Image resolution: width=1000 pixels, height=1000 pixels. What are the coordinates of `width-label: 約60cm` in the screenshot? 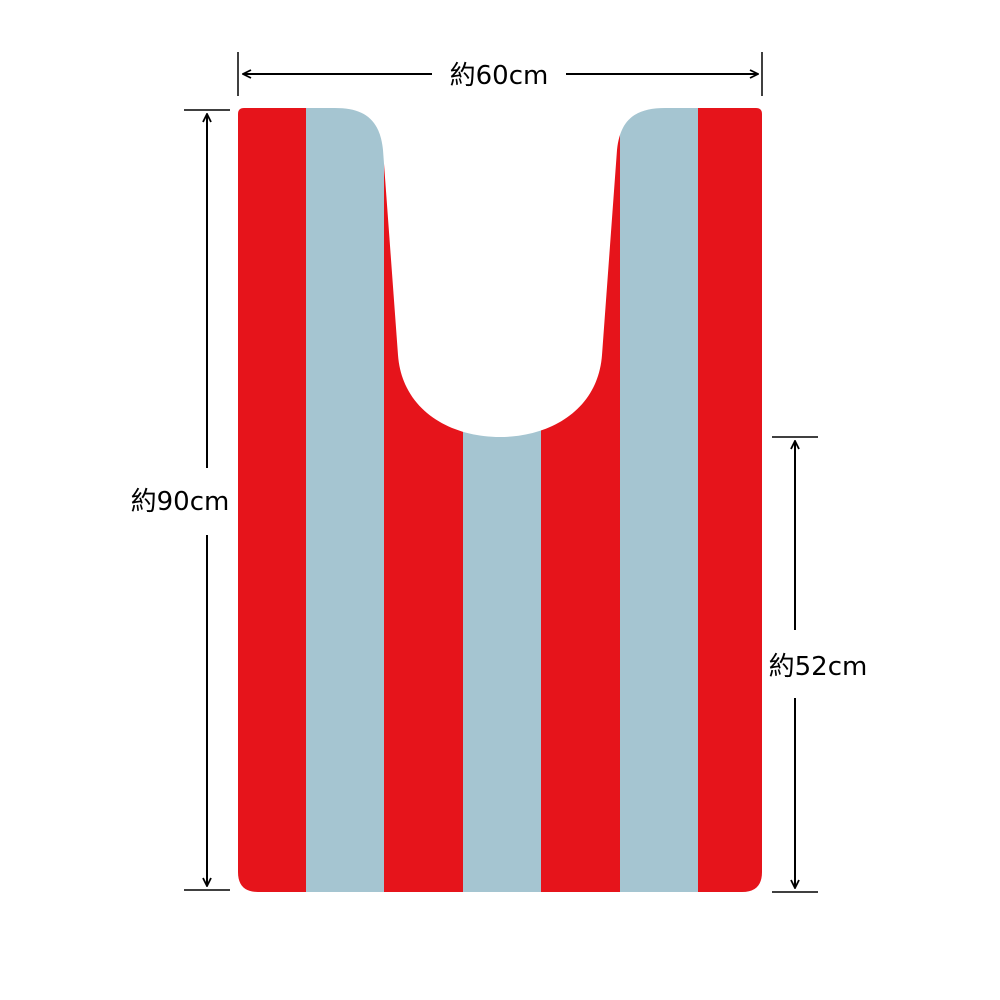 It's located at (499, 76).